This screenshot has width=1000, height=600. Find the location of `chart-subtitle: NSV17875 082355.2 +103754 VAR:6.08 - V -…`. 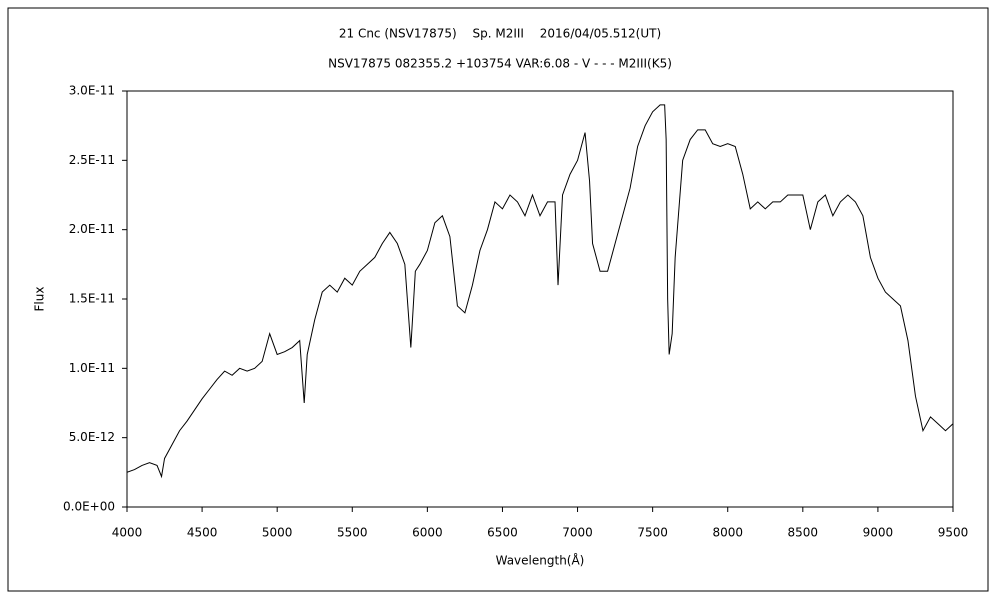

chart-subtitle: NSV17875 082355.2 +103754 VAR:6.08 - V -… is located at coordinates (500, 64).